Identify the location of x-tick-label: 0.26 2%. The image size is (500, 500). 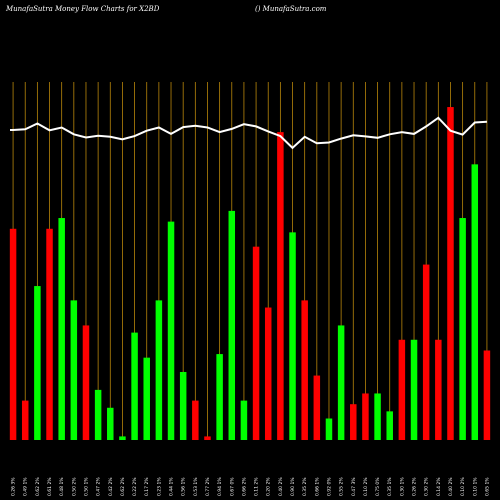
(415, 486).